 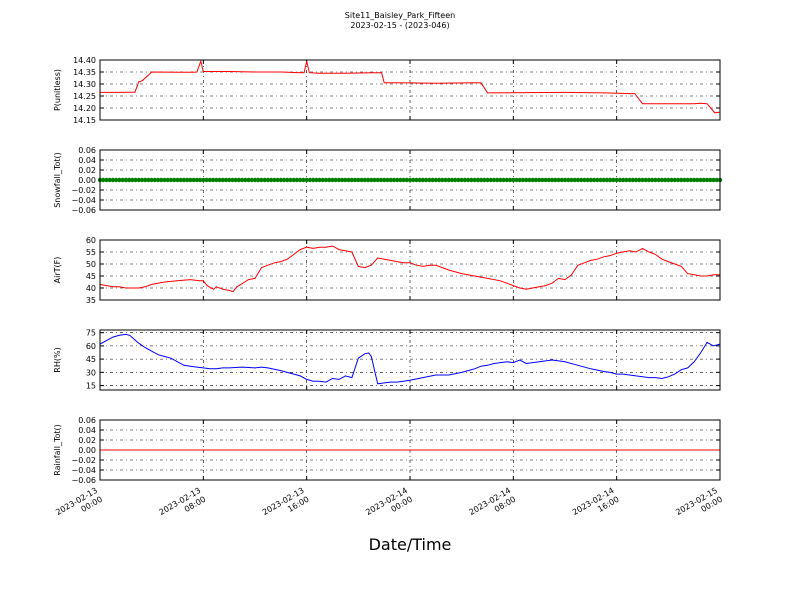 I want to click on series-line, so click(x=409, y=269).